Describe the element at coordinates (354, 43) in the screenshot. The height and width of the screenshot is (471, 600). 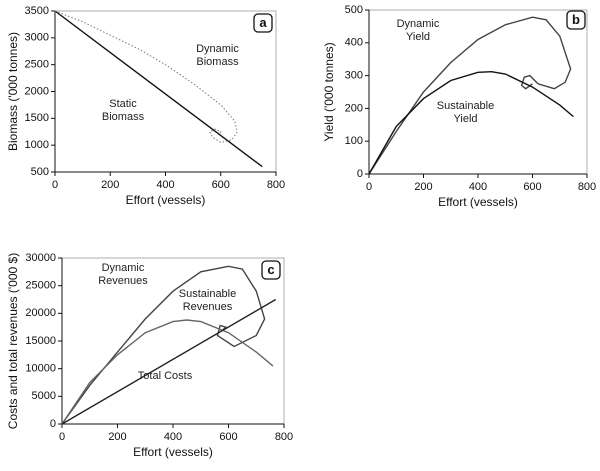
I see `y-tick-label: 400` at that location.